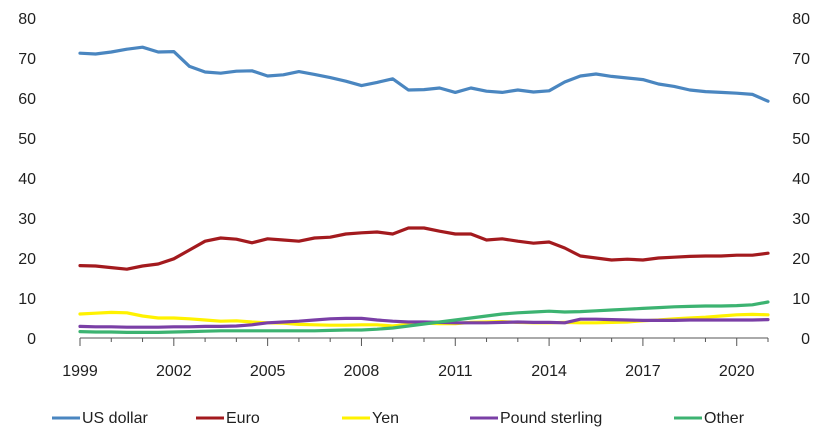  What do you see at coordinates (549, 371) in the screenshot?
I see `x-tick-label: 2014` at bounding box center [549, 371].